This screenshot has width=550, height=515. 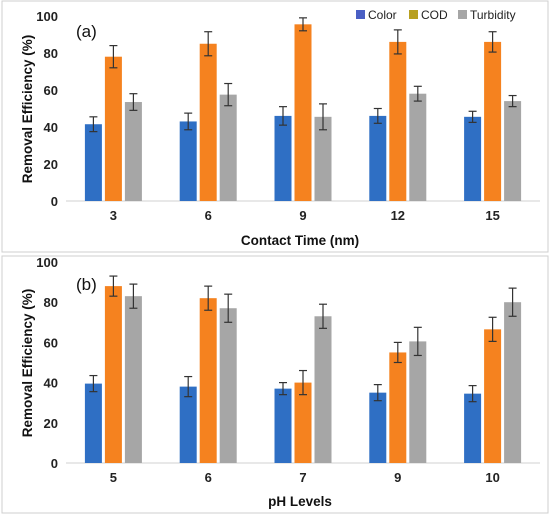 What do you see at coordinates (300, 240) in the screenshot?
I see `panel-a-x-axis-title: Contact Time (nm)` at bounding box center [300, 240].